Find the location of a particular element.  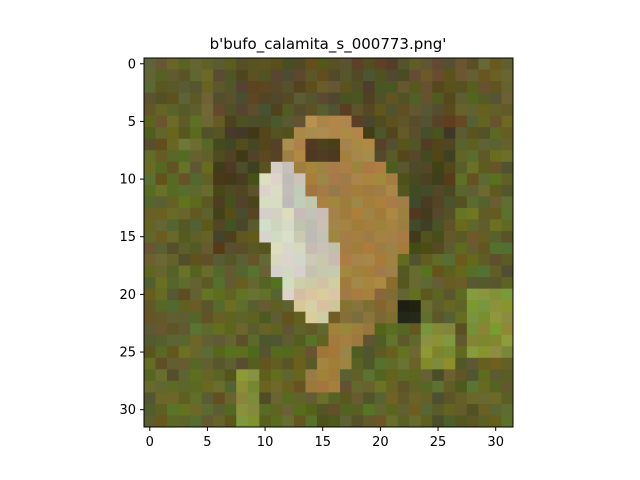

y-tick-label-15: 15 is located at coordinates (127, 237).